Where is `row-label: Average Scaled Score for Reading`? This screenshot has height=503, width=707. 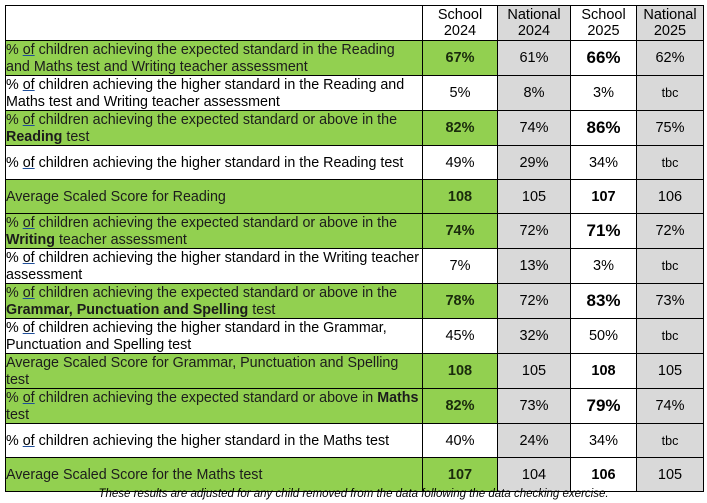 row-label: Average Scaled Score for Reading is located at coordinates (214, 196).